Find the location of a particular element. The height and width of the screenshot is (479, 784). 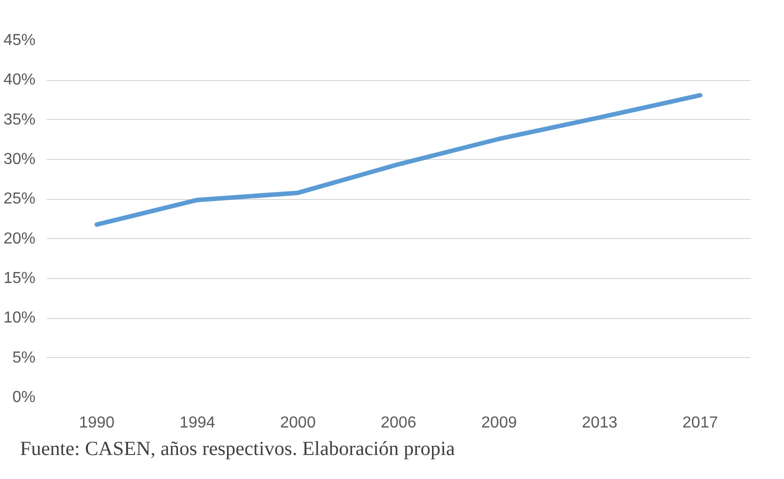

x-tick-label: 2000 is located at coordinates (298, 423).